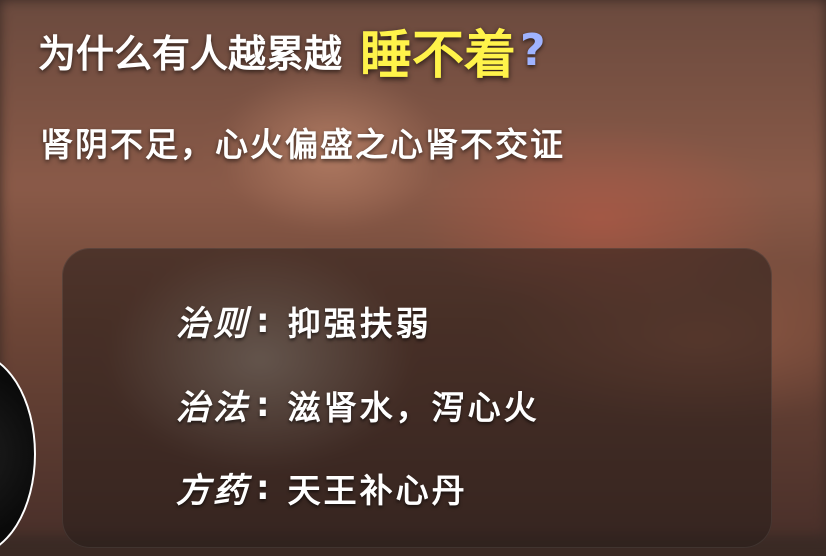  I want to click on row-value: 抑强扶弱, so click(359, 323).